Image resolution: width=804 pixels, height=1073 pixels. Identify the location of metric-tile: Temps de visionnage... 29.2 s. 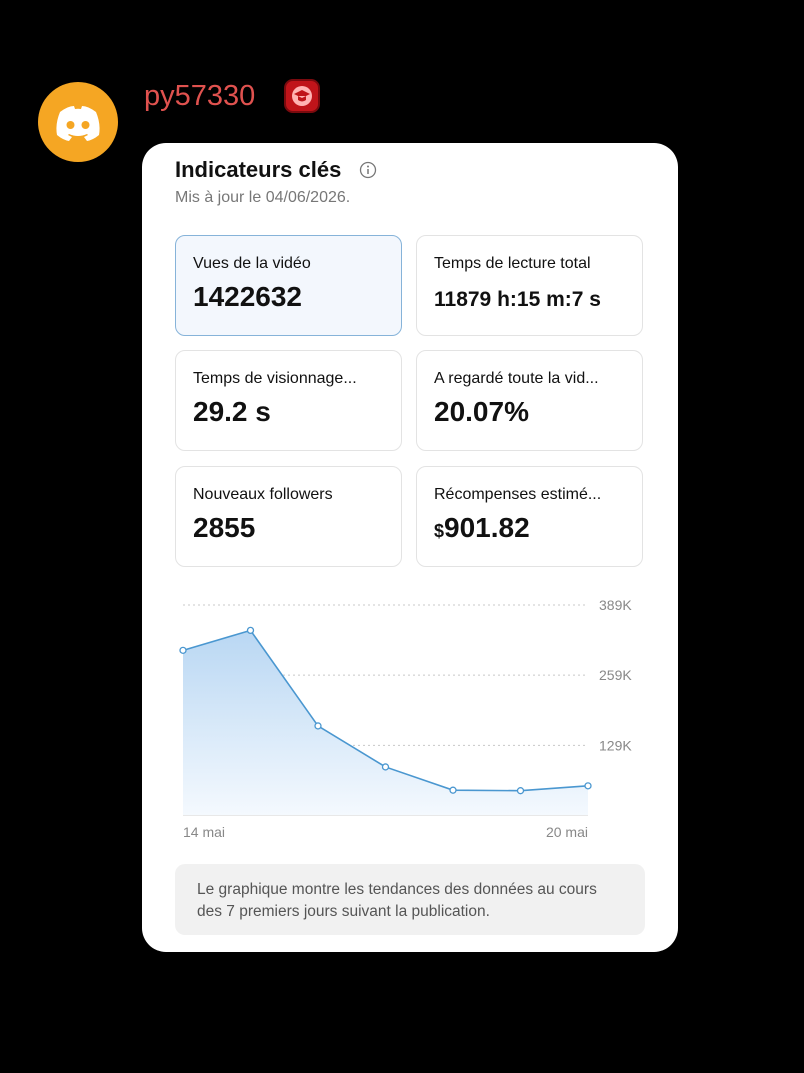
(288, 400).